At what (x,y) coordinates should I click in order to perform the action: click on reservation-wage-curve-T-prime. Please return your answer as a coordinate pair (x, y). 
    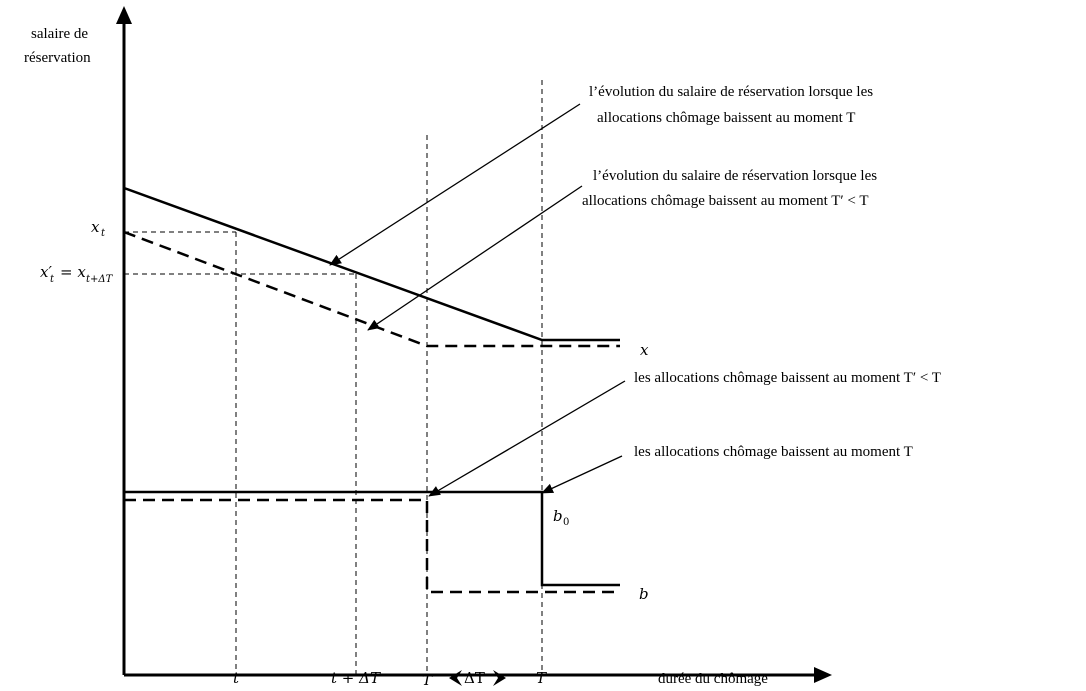
    Looking at the image, I should click on (371, 289).